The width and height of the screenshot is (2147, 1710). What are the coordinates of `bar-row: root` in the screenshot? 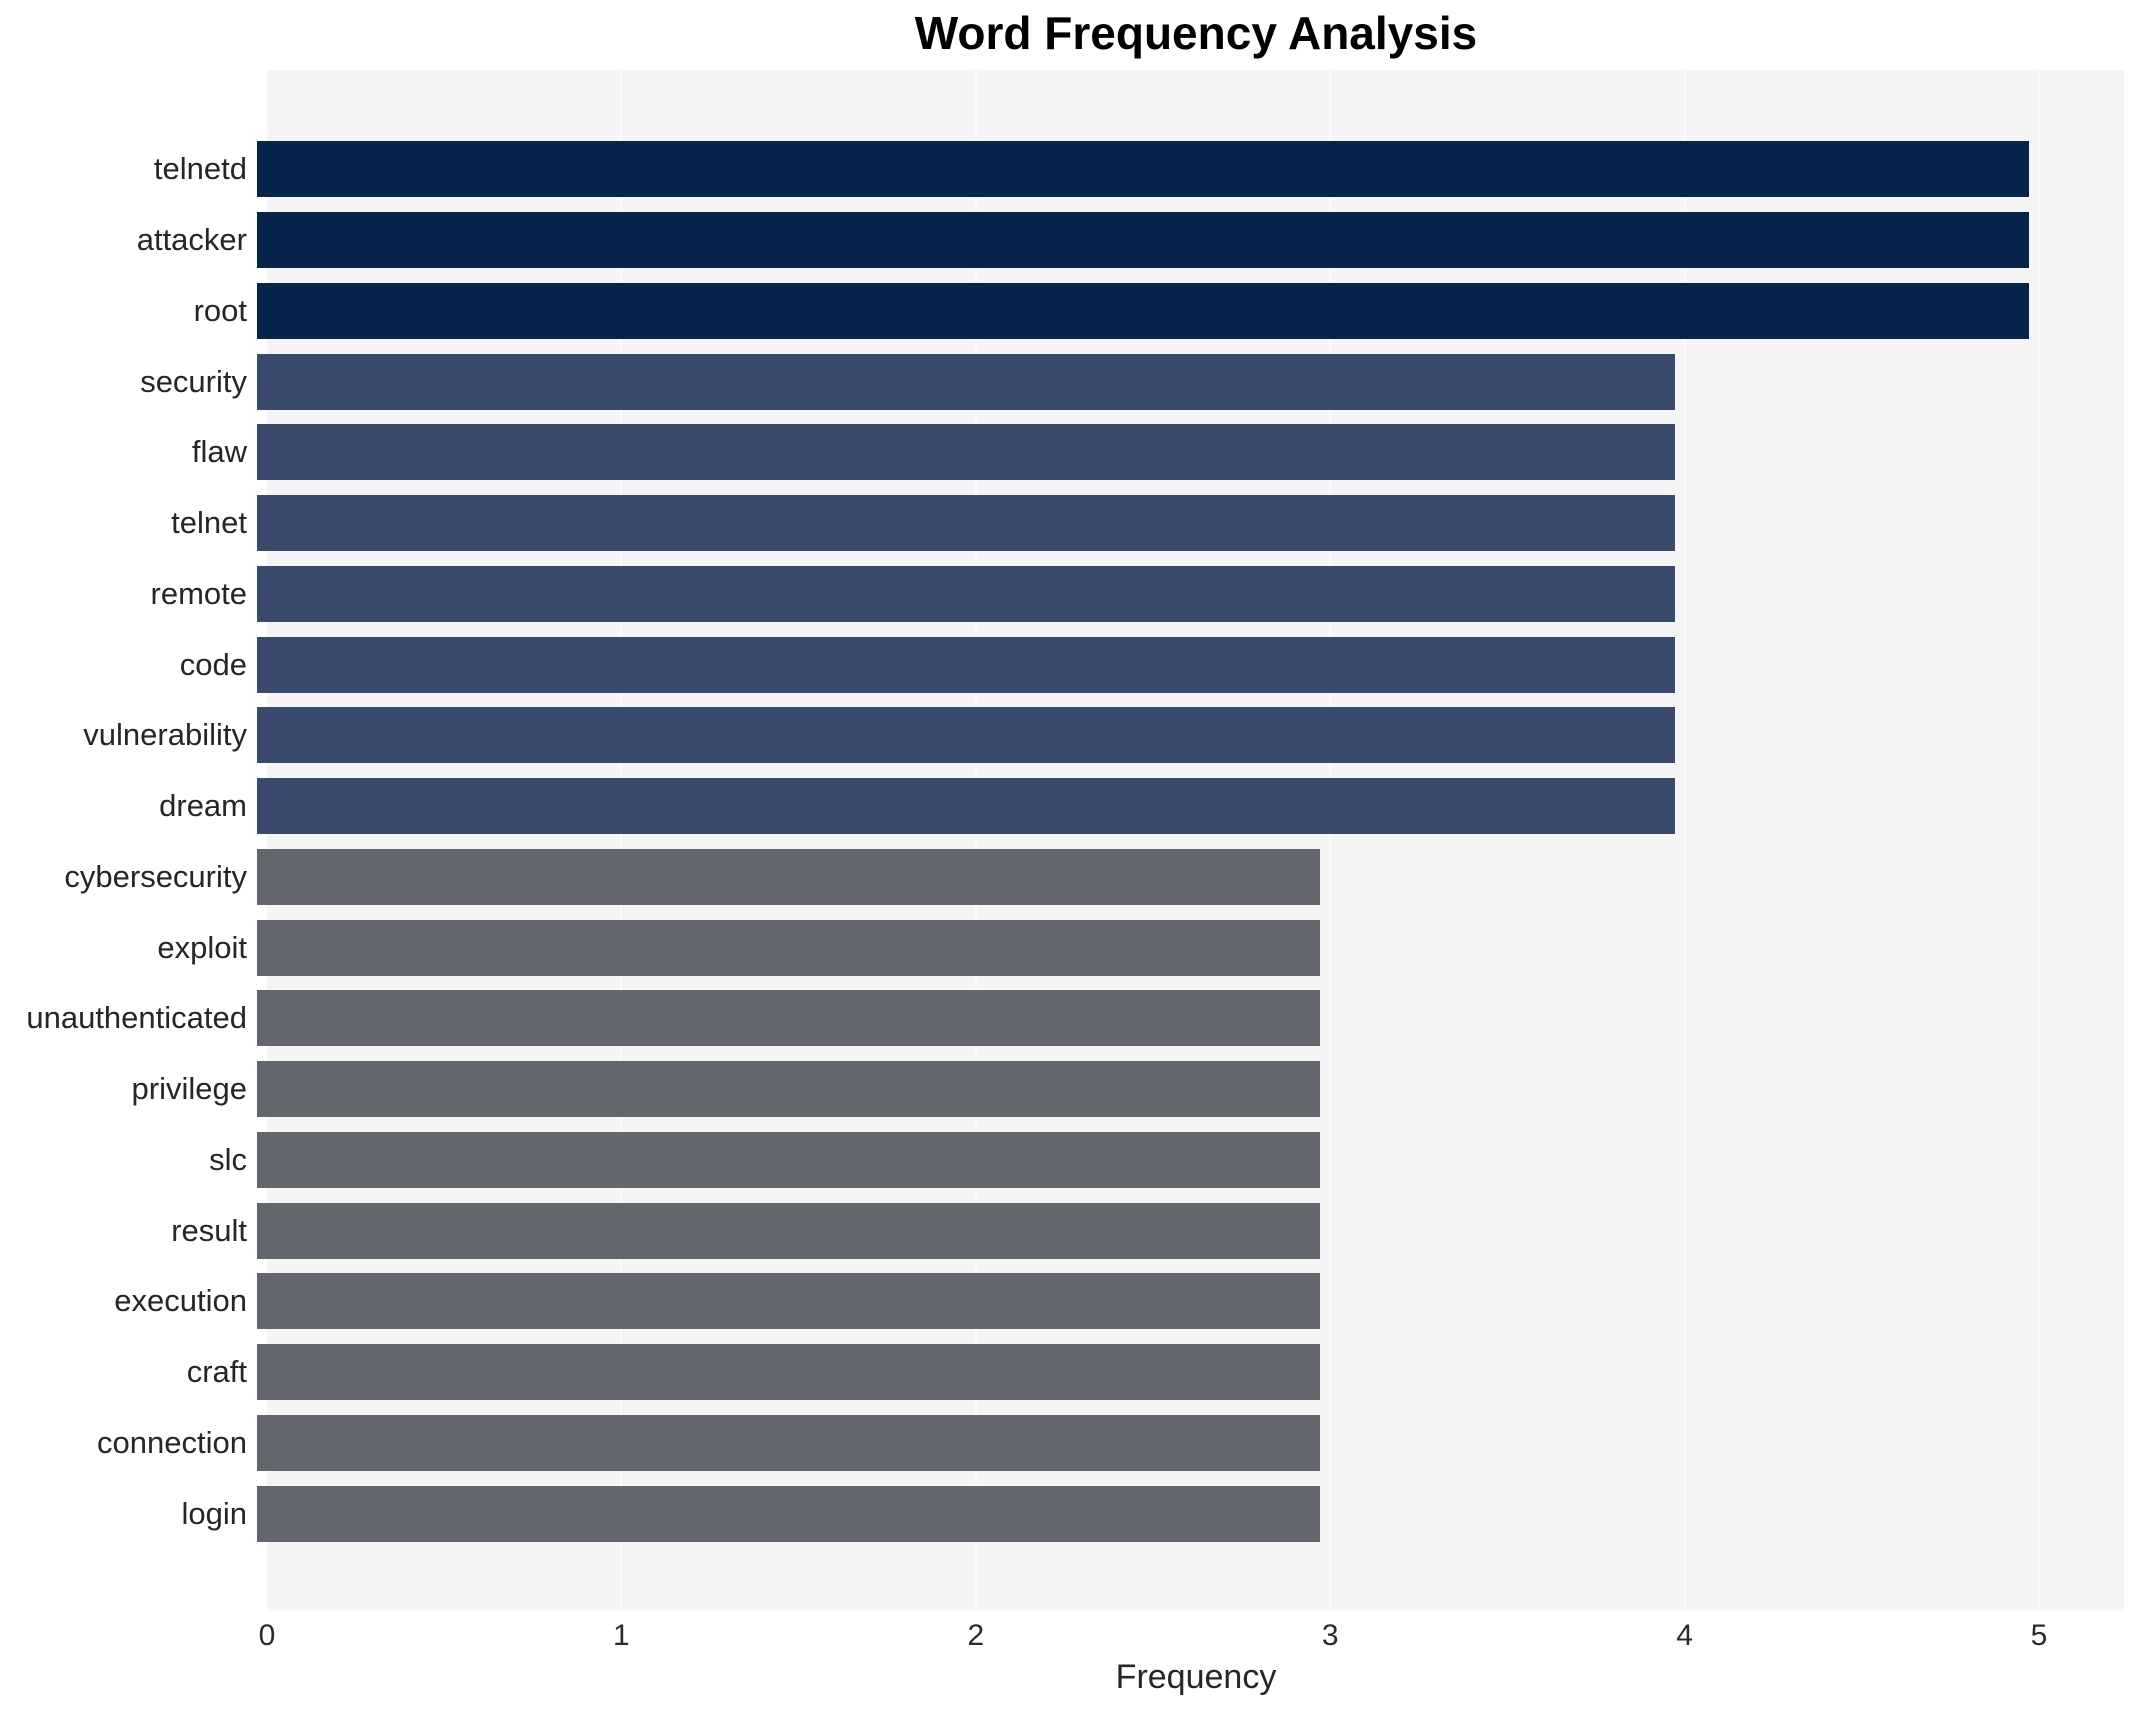 It's located at (1073, 311).